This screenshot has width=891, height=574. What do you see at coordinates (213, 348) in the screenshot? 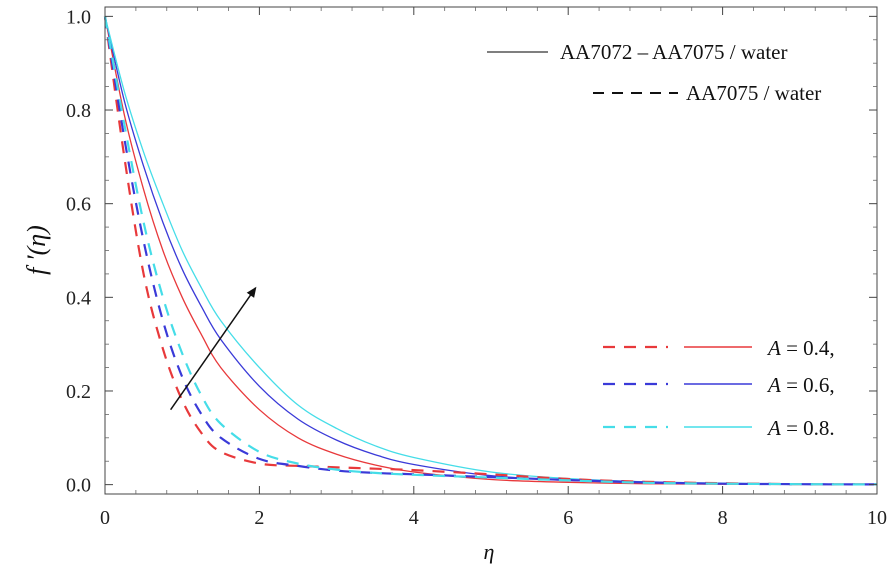
I see `increasing-A-arrow` at bounding box center [213, 348].